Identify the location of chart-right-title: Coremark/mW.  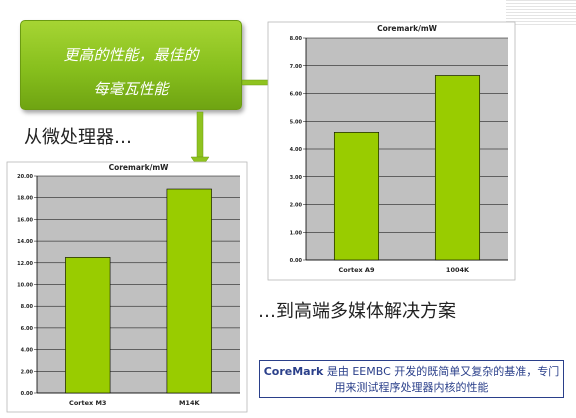
(407, 28).